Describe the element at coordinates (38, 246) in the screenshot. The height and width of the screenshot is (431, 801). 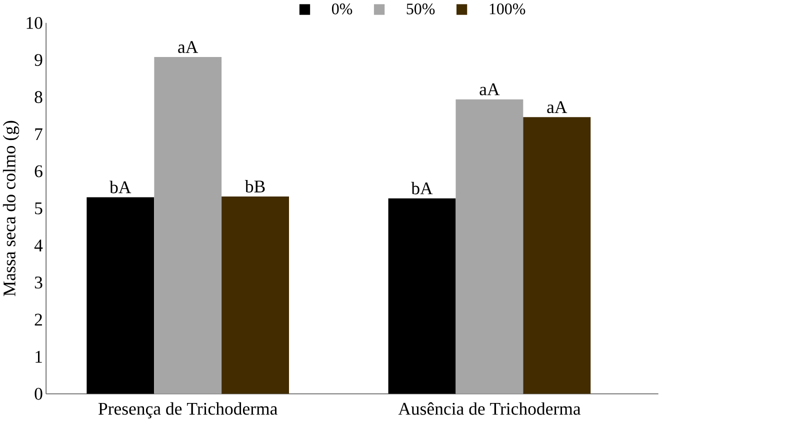
I see `y-tick-label: 4` at that location.